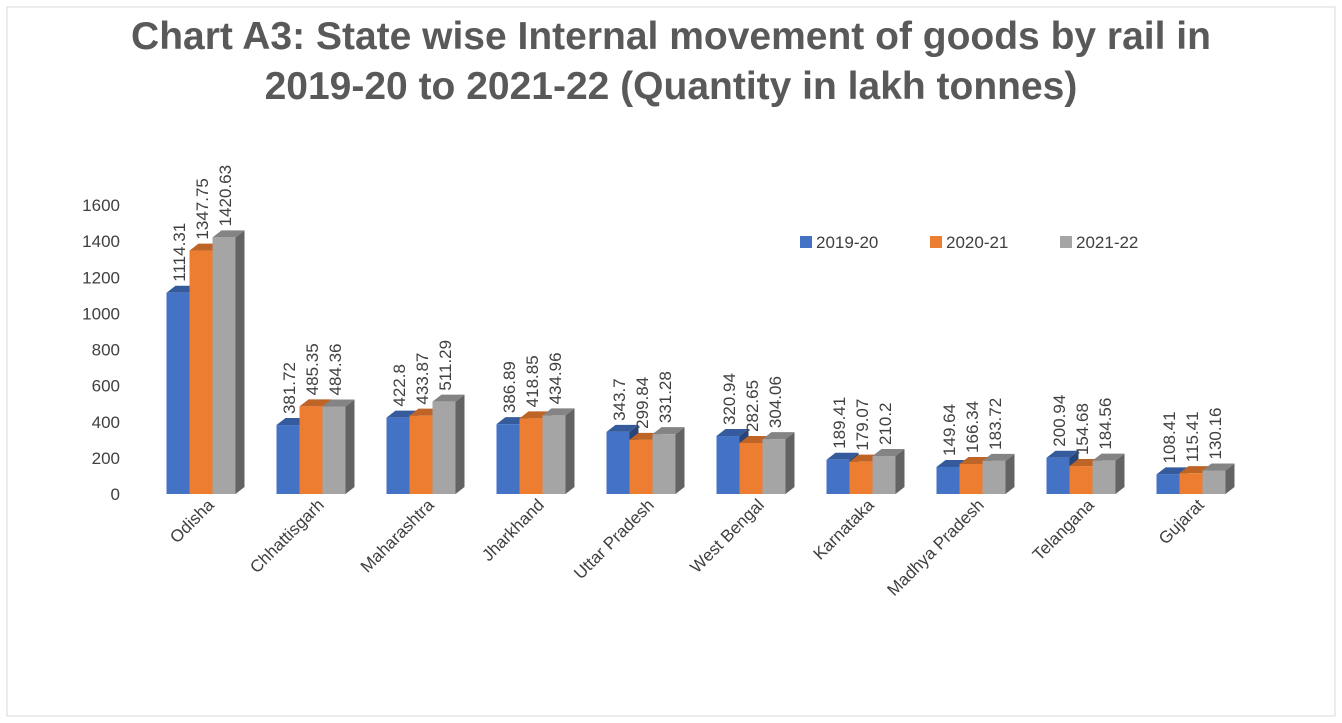 This screenshot has height=723, width=1342. Describe the element at coordinates (949, 430) in the screenshot. I see `value-label: 149.64` at that location.